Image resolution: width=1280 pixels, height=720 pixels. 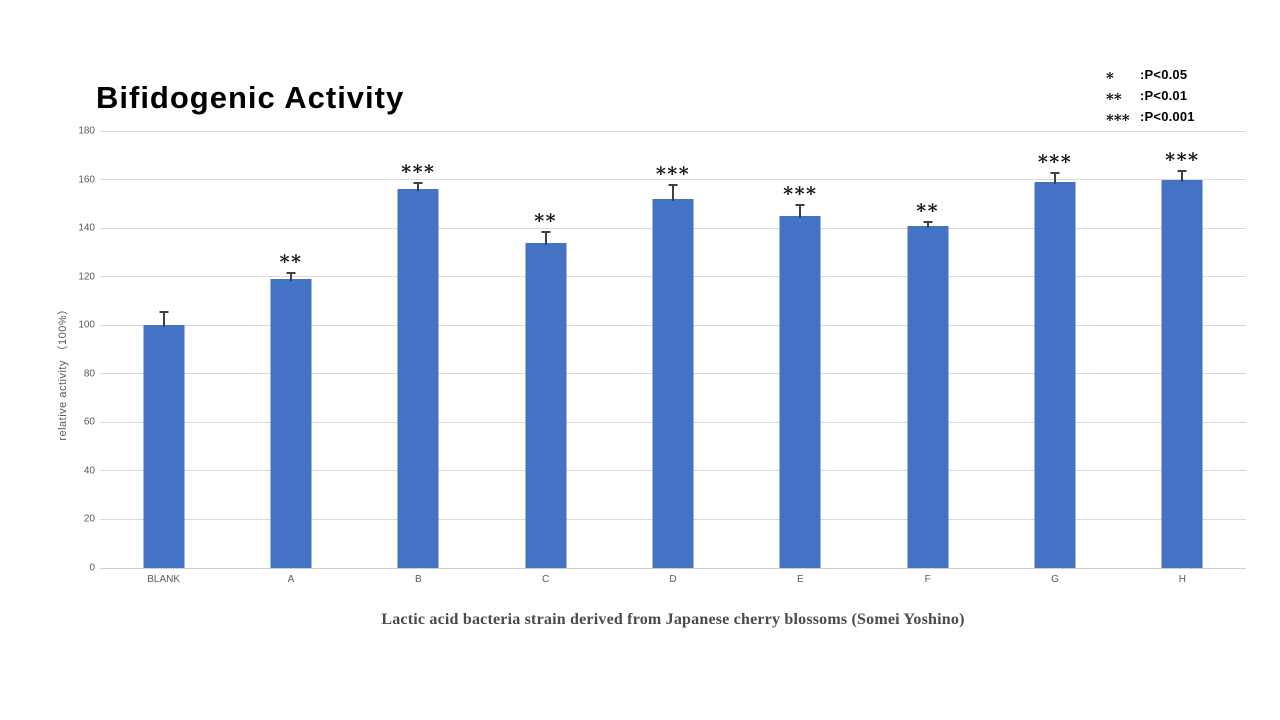 I want to click on legend-label: :P<0.01, so click(x=1164, y=95).